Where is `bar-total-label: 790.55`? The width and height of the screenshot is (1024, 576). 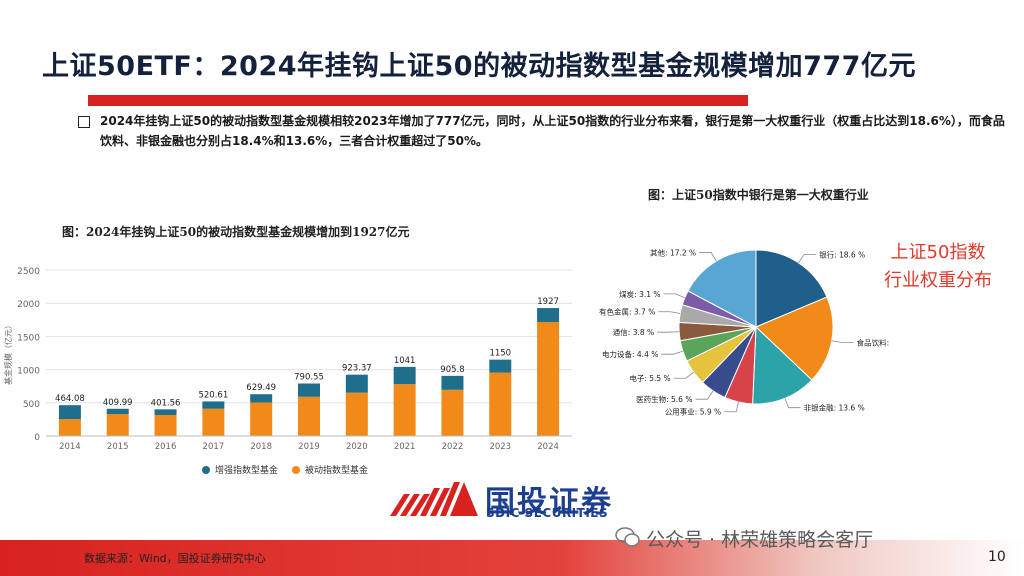
bar-total-label: 790.55 is located at coordinates (309, 378).